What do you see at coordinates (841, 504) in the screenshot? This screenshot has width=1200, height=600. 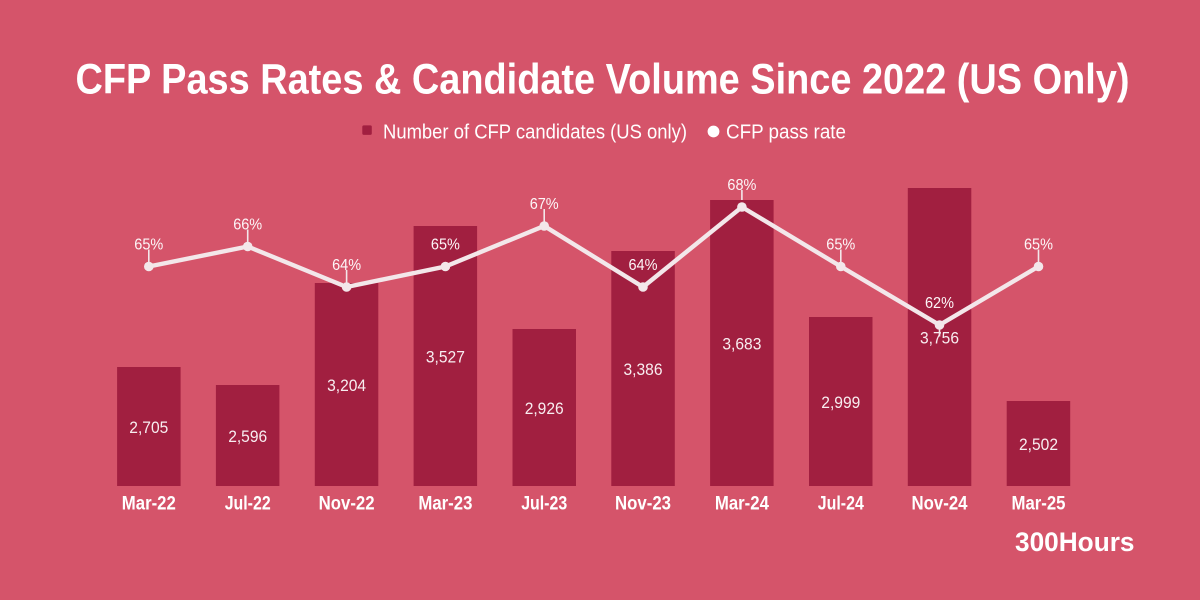 I see `svg-text: Jul-24` at bounding box center [841, 504].